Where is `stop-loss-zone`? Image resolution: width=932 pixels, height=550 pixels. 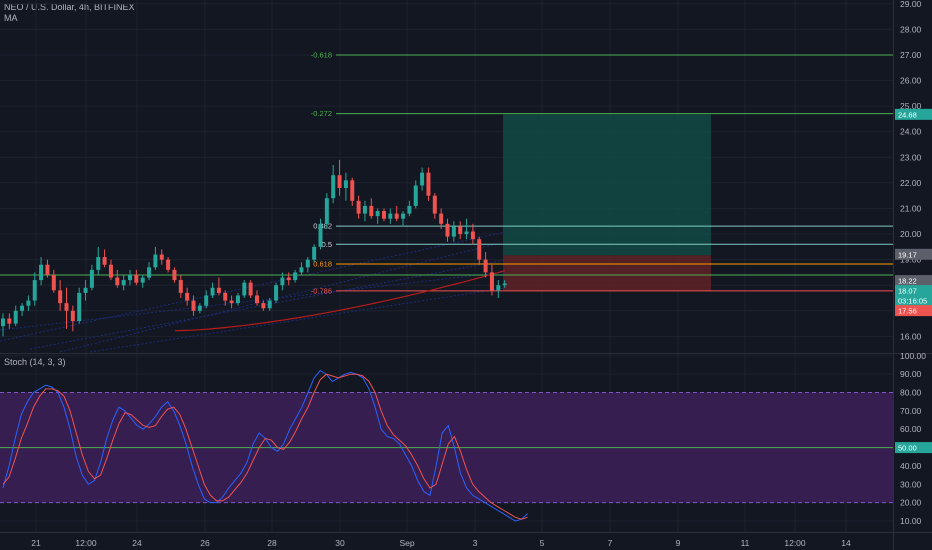 stop-loss-zone is located at coordinates (607, 273).